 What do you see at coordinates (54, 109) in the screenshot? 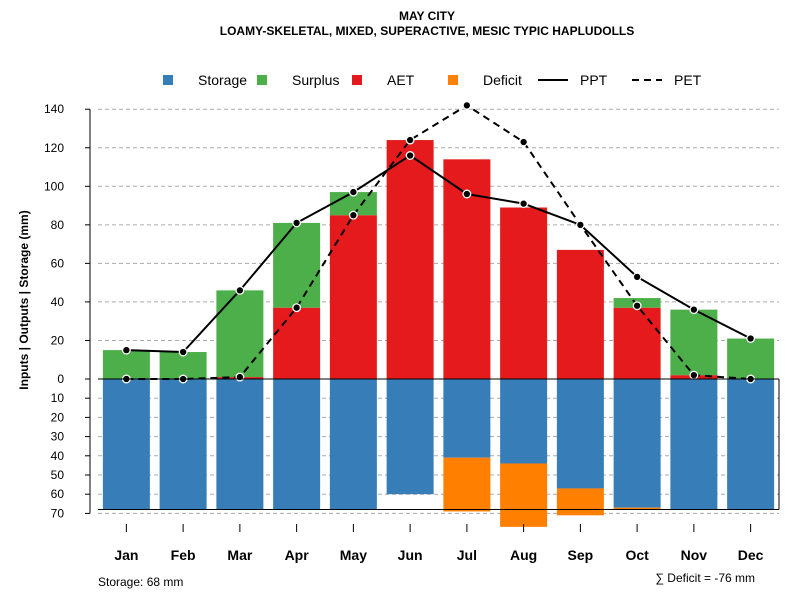
I see `y-tick-label-140: 140` at bounding box center [54, 109].